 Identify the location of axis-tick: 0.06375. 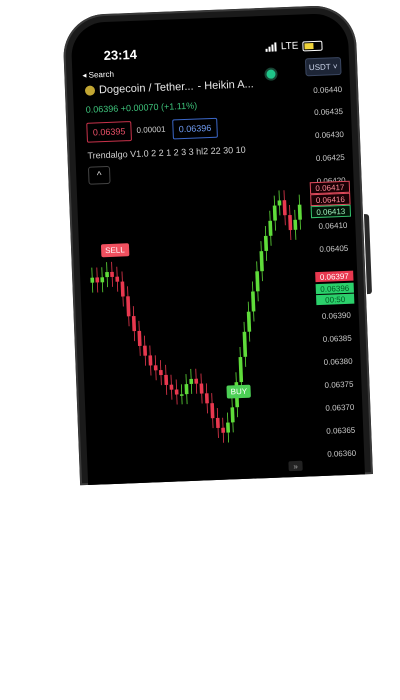
(339, 384).